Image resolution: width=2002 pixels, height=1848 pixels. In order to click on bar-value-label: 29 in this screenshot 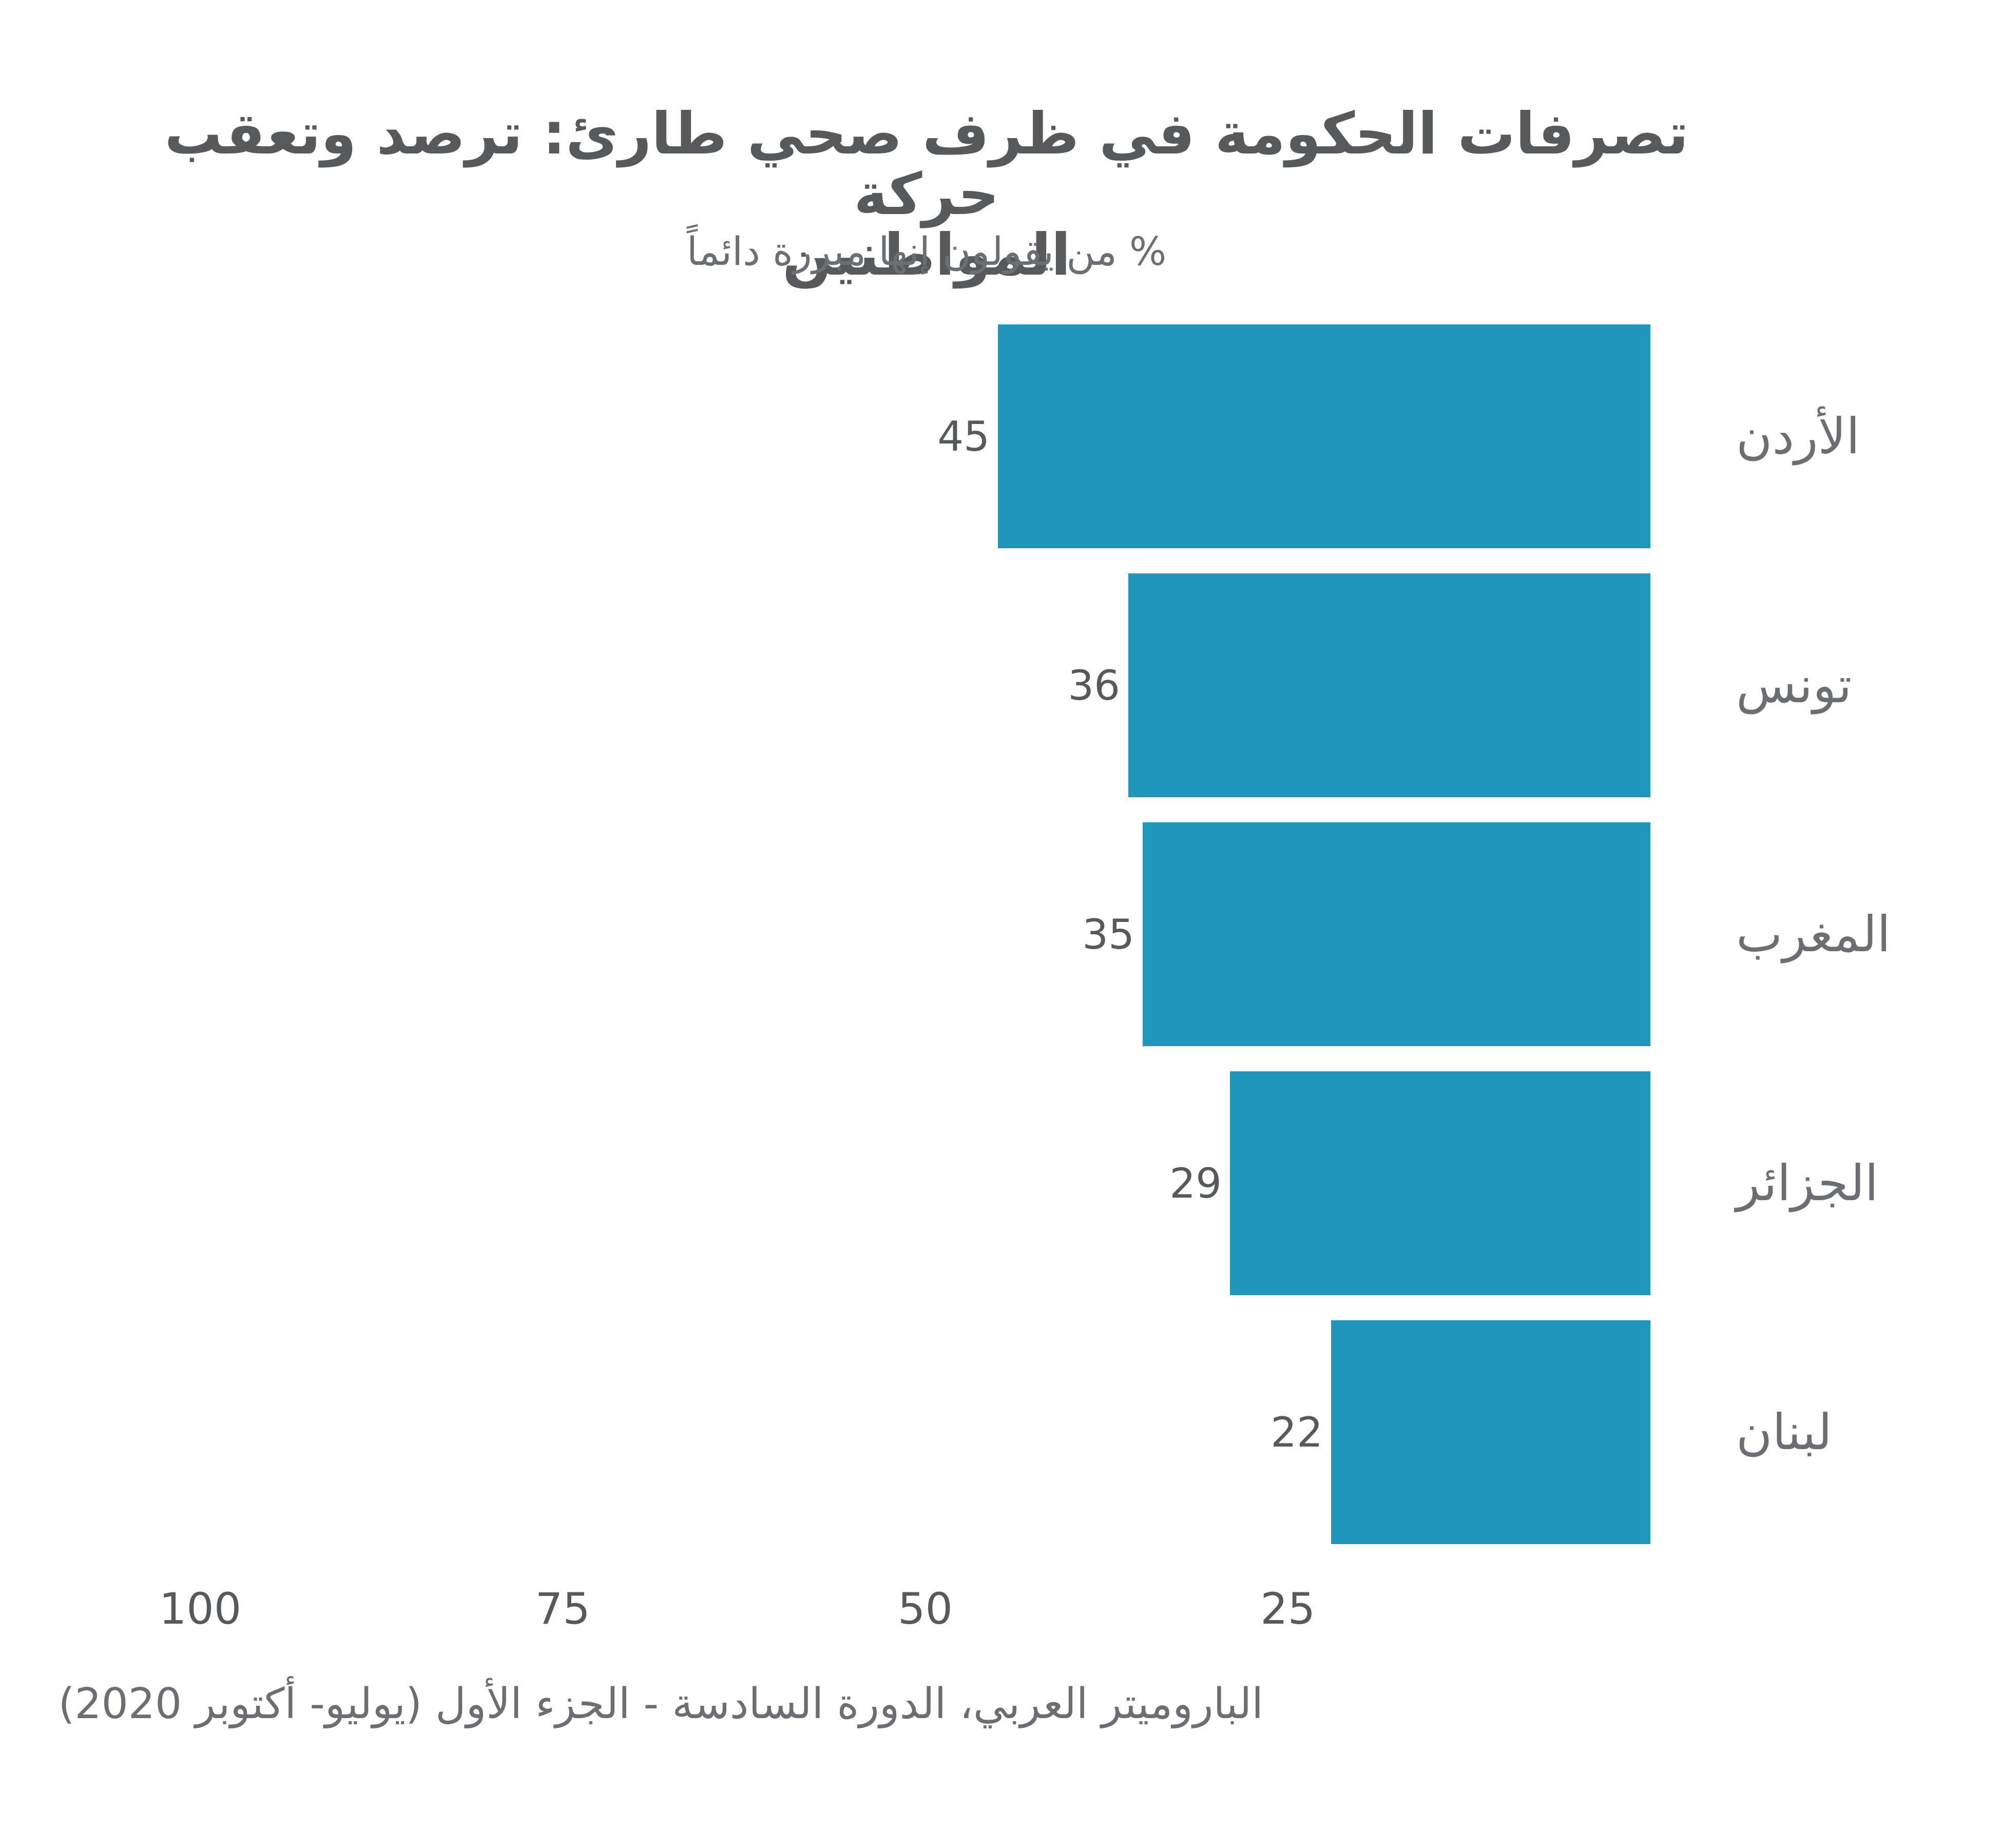, I will do `click(1195, 1183)`.